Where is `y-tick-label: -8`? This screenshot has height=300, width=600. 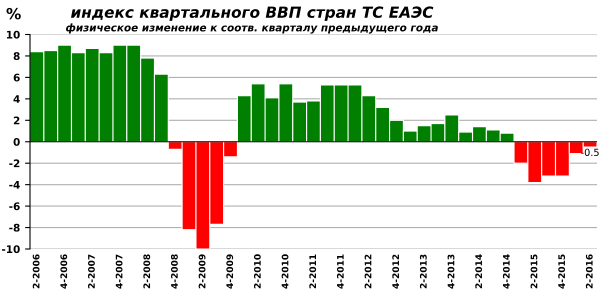 y-tick-label: -8 is located at coordinates (14, 228).